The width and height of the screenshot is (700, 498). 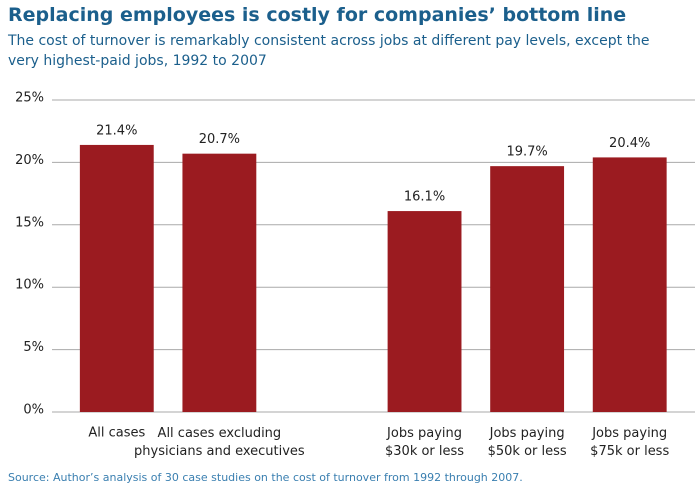 I want to click on y-tick-label: 20%, so click(x=29, y=160).